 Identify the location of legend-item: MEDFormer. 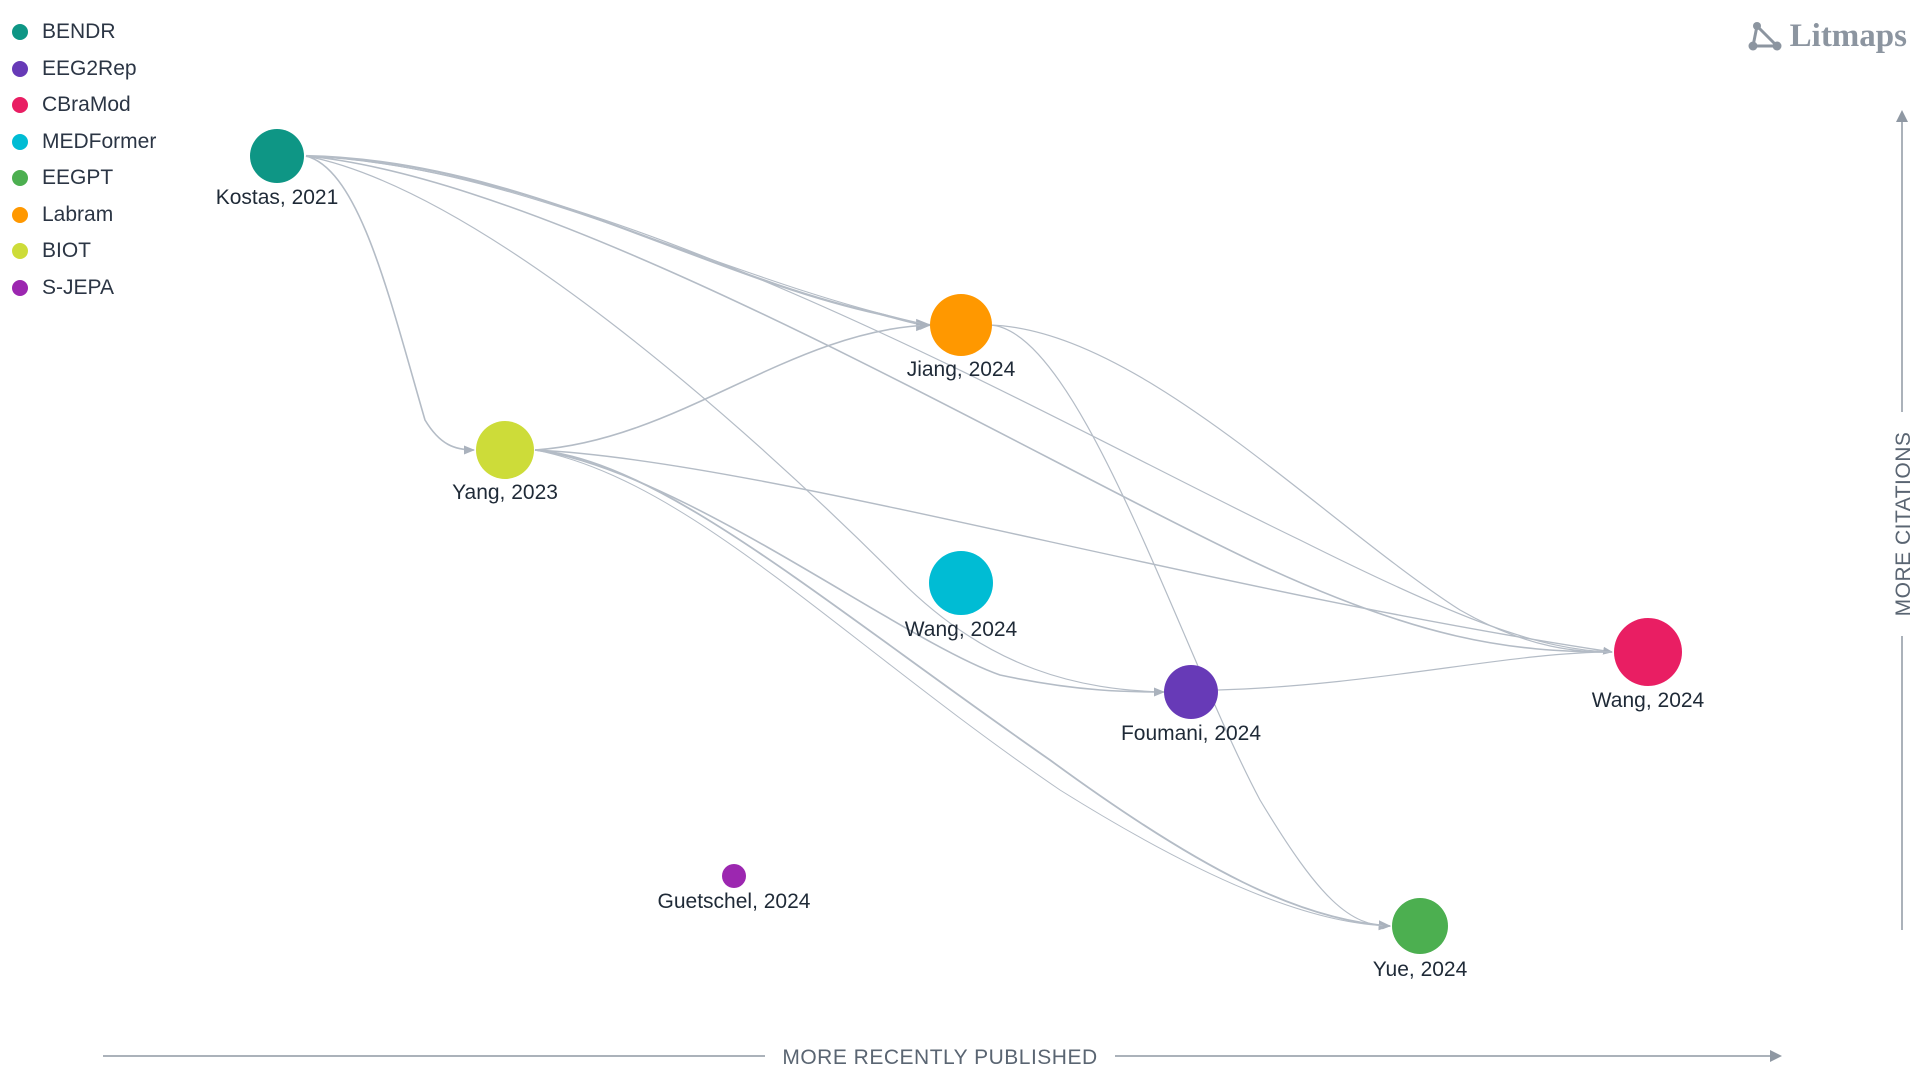
(84, 142).